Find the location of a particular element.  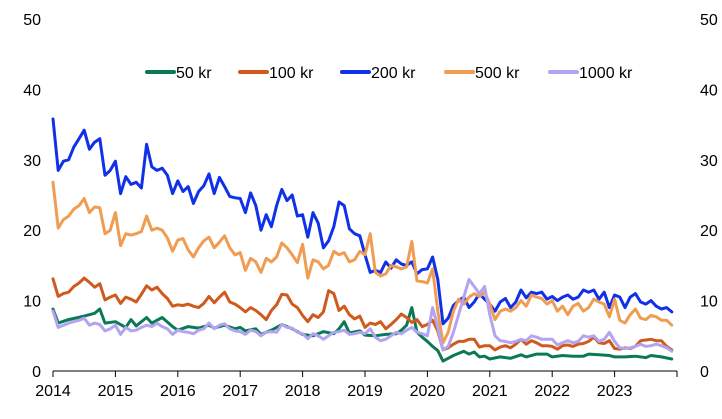

x-tick-label: 2014 is located at coordinates (53, 391).